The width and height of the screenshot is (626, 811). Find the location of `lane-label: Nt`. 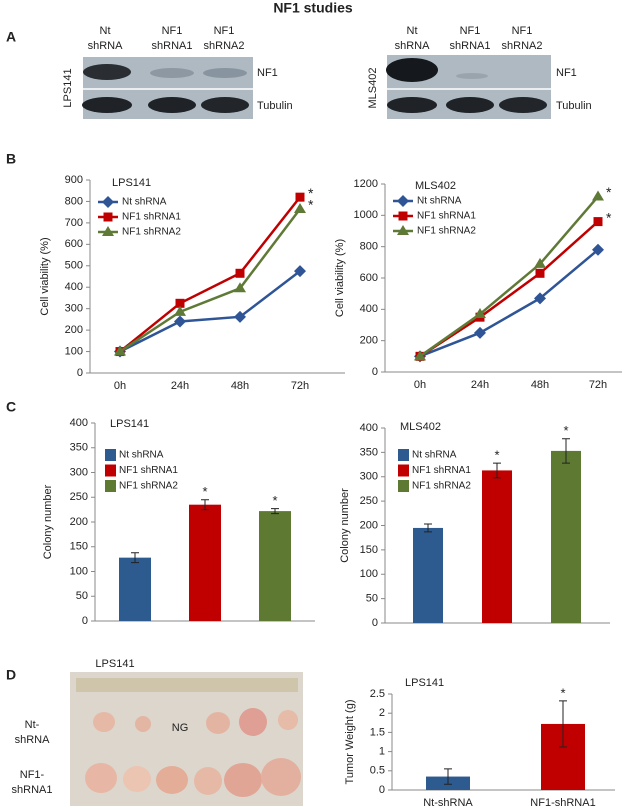

lane-label: Nt is located at coordinates (412, 31).